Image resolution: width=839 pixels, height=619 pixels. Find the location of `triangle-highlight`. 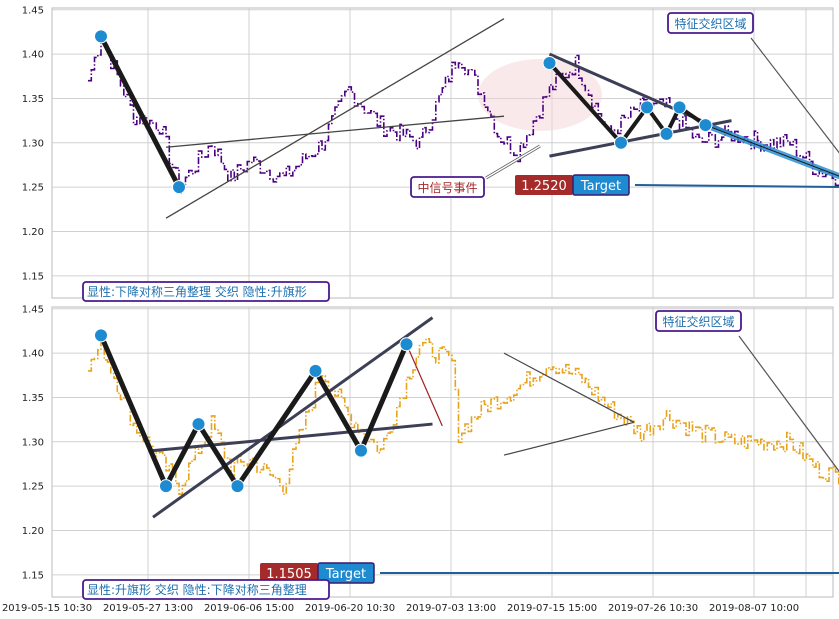

triangle-highlight is located at coordinates (540, 95).